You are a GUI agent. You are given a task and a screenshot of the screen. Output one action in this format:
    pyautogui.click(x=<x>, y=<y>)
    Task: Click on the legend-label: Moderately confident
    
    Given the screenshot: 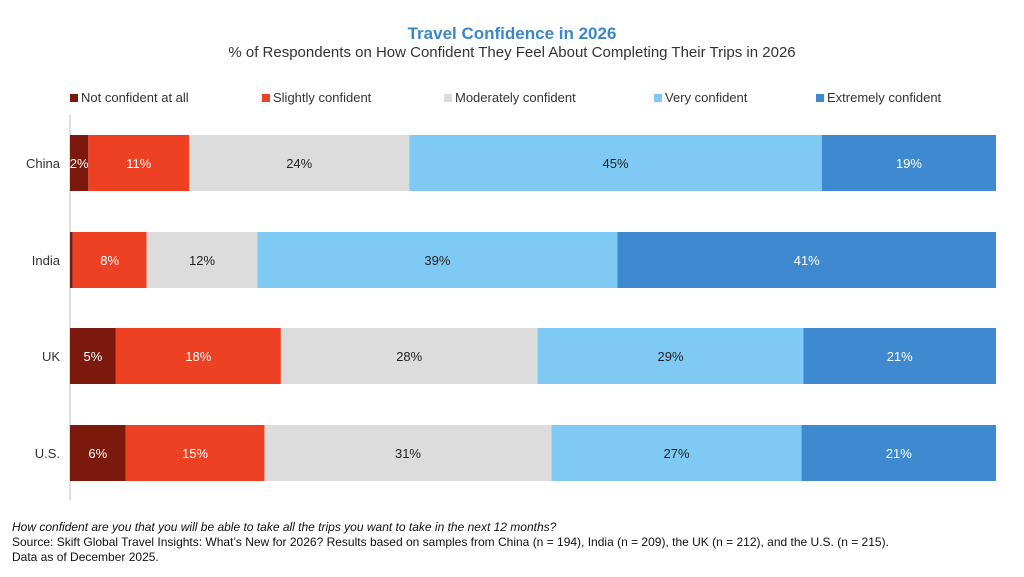 What is the action you would take?
    pyautogui.click(x=515, y=97)
    